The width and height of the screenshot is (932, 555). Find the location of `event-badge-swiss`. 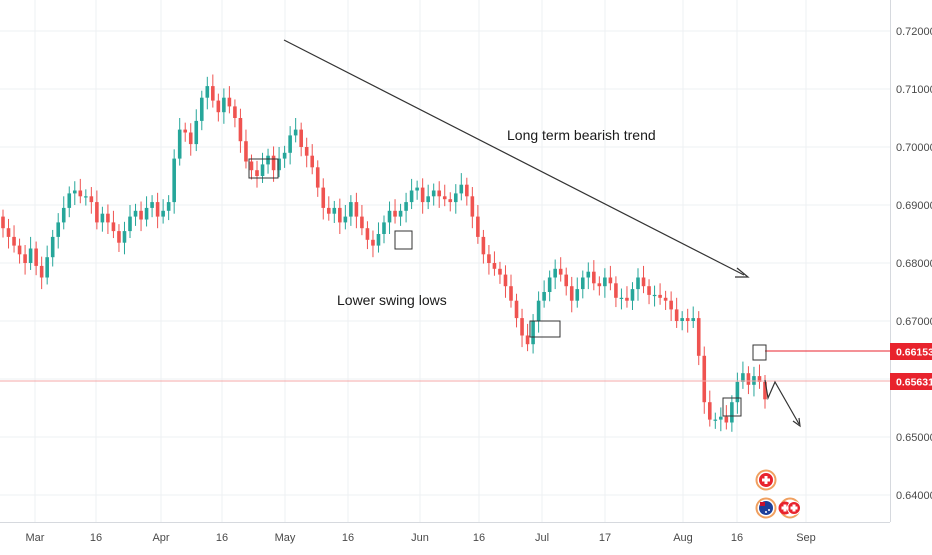

event-badge-swiss is located at coordinates (766, 480).